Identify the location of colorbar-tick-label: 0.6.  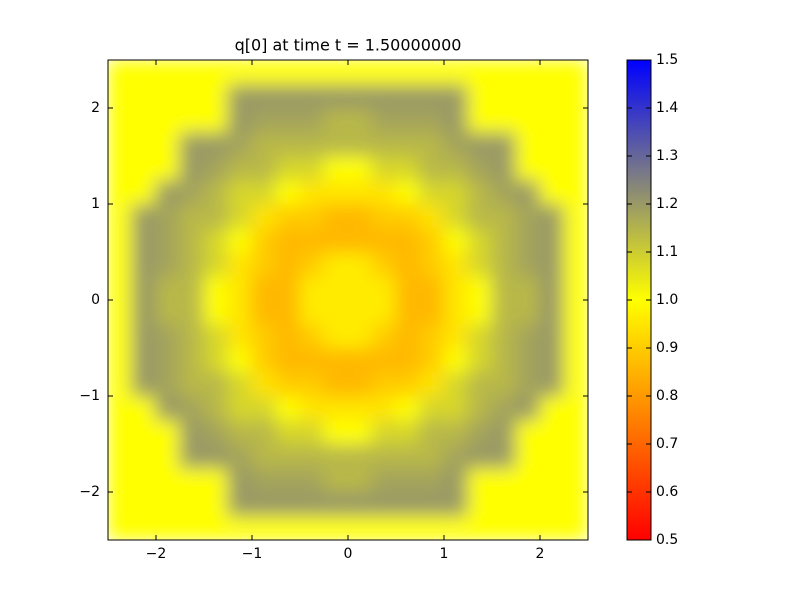
(667, 492).